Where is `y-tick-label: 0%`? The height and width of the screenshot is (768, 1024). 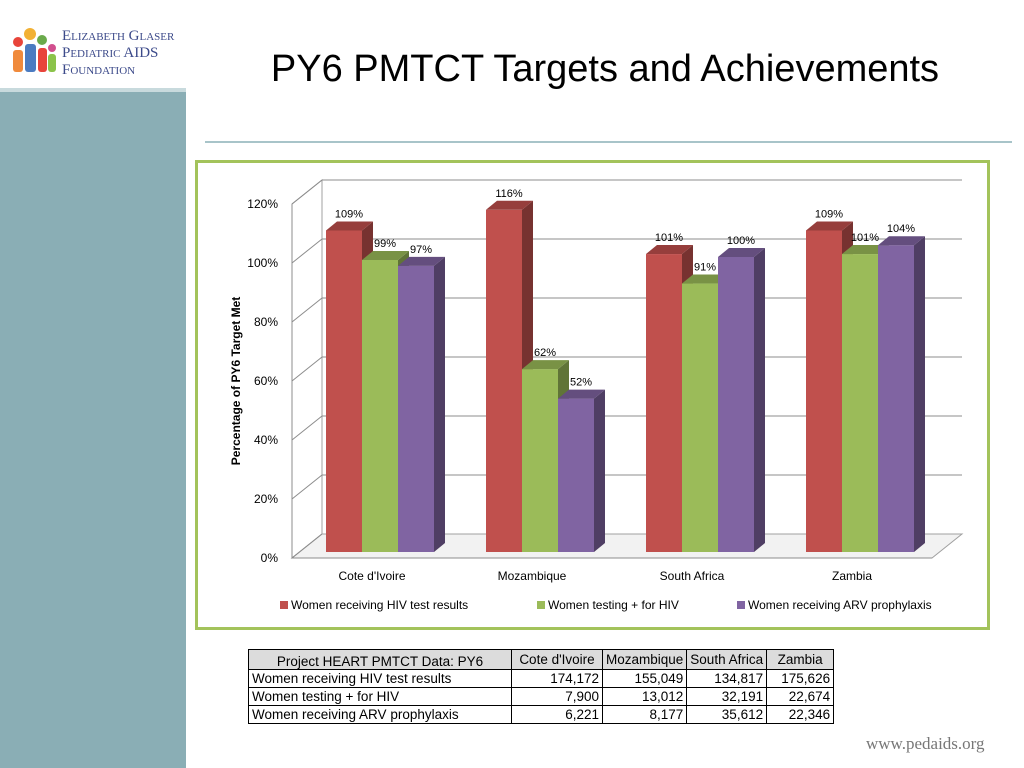
y-tick-label: 0% is located at coordinates (270, 558).